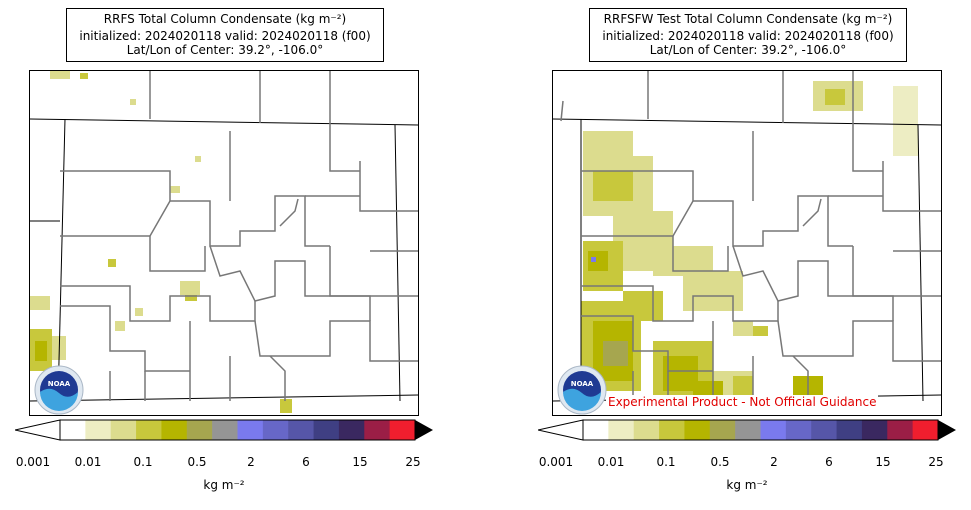 This screenshot has height=510, width=971. What do you see at coordinates (225, 50) in the screenshot?
I see `left-title-line3: Lat/Lon of Center: 39.2°, -106.0°` at bounding box center [225, 50].